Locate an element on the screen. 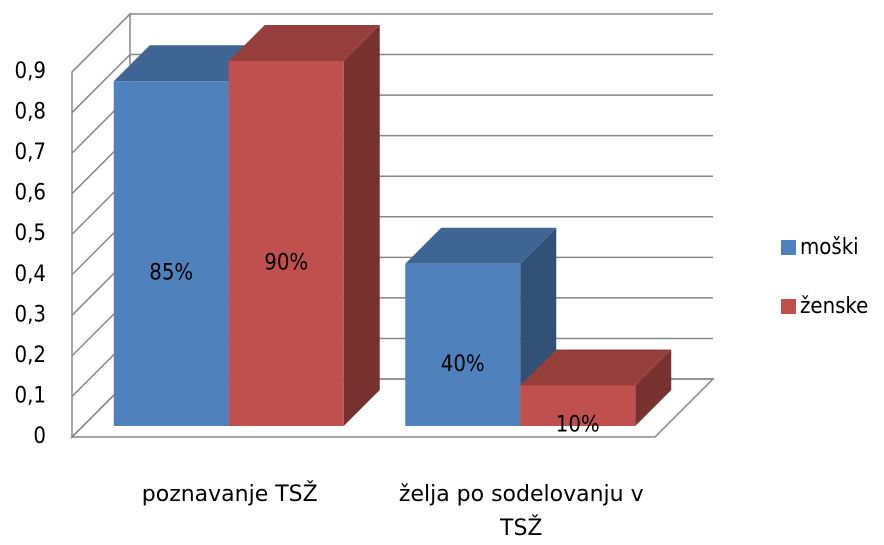 The image size is (884, 545). y-tick-label: 0,8 is located at coordinates (30, 112).